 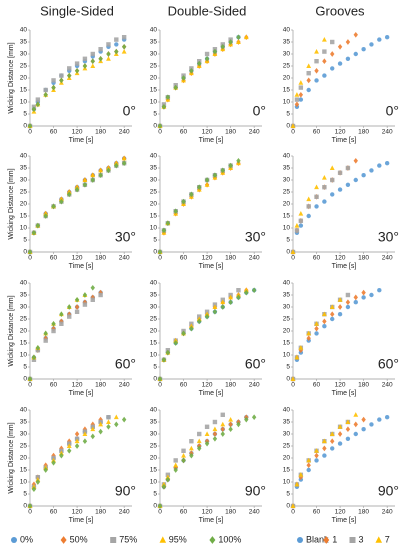 I want to click on legend-label: 95%, so click(x=178, y=539).